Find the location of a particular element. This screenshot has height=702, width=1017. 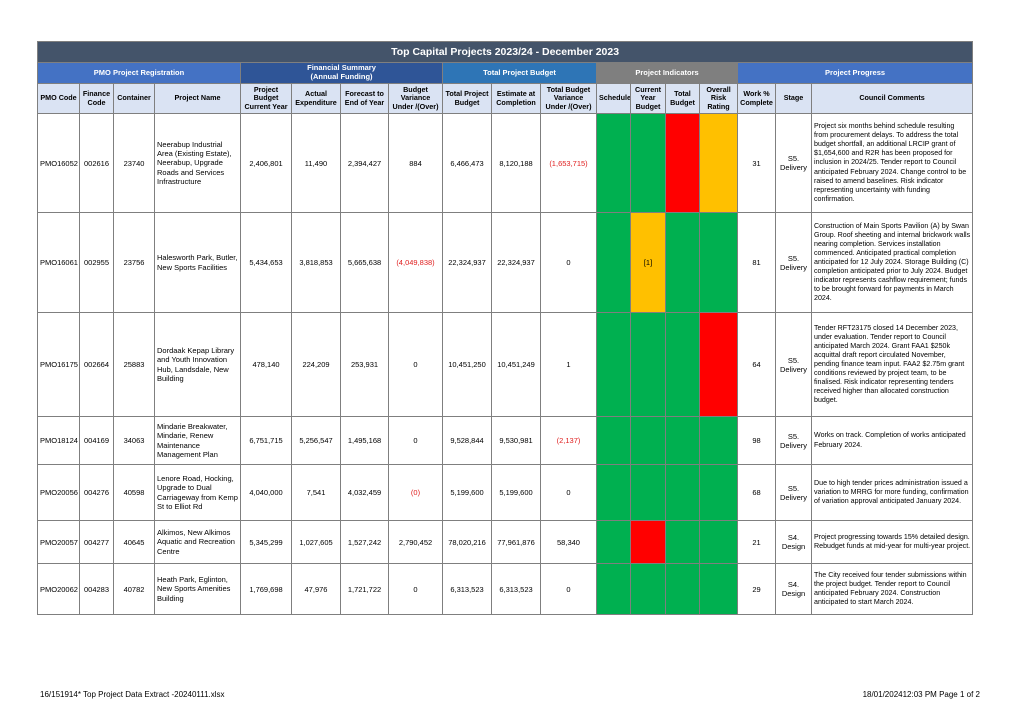

finance-code: 004277 is located at coordinates (96, 542).